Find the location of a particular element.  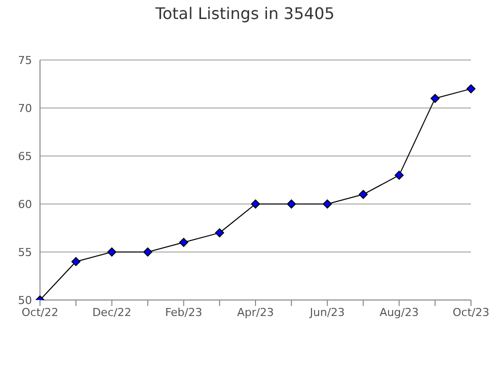

x-tick-label: Oct/23 is located at coordinates (471, 312).